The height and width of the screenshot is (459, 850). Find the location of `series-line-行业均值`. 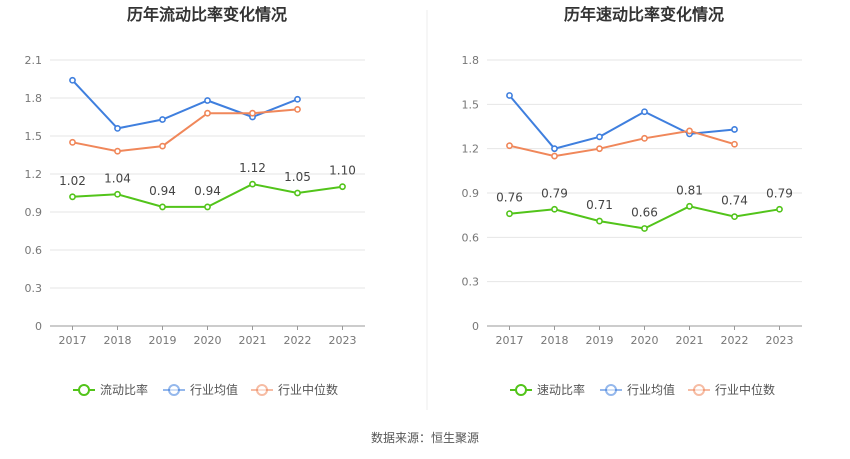

series-line-行业均值 is located at coordinates (184, 104).